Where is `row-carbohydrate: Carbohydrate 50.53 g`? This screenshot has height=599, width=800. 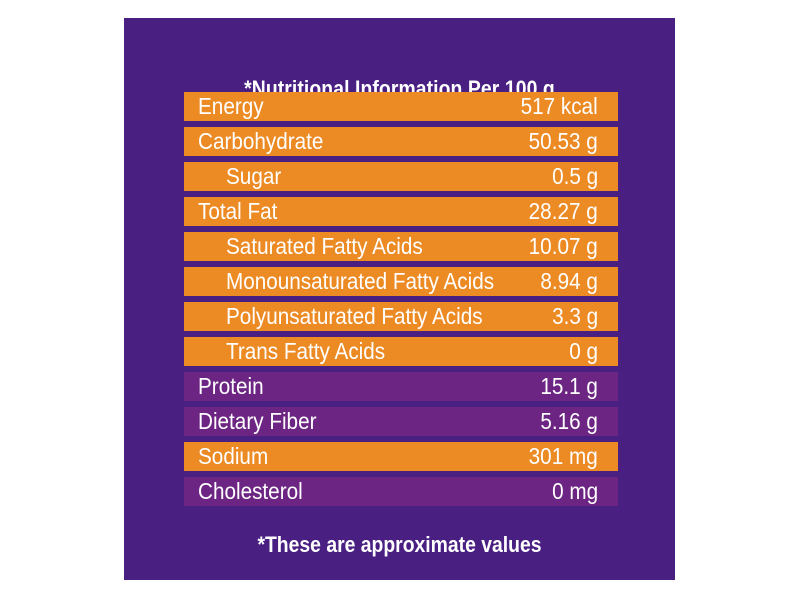
row-carbohydrate: Carbohydrate 50.53 g is located at coordinates (401, 141).